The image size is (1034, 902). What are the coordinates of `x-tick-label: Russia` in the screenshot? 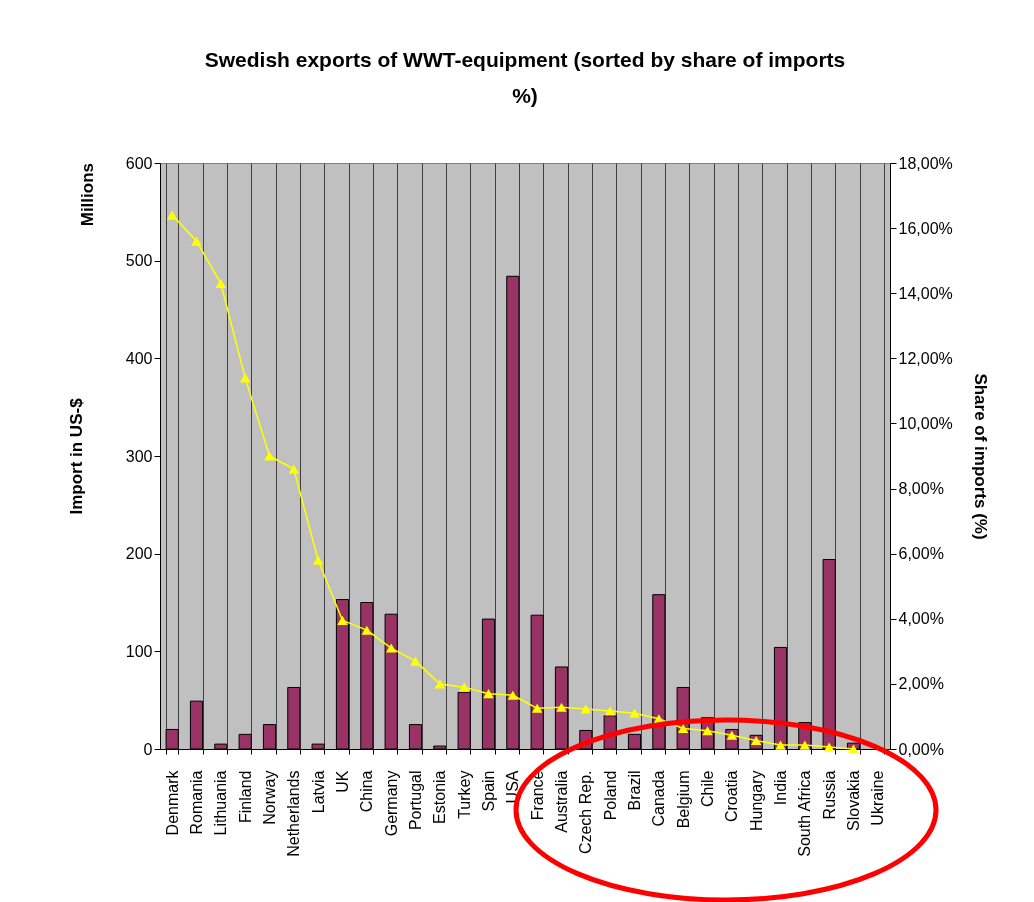 It's located at (829, 795).